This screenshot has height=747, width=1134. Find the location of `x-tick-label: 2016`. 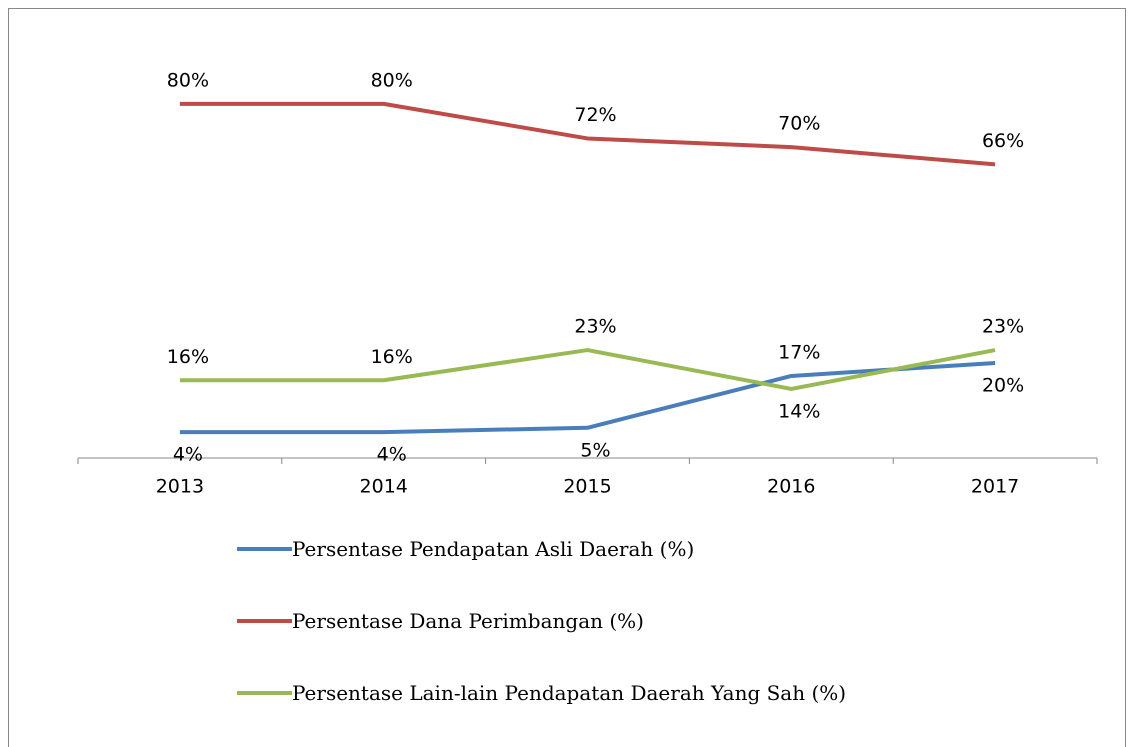

x-tick-label: 2016 is located at coordinates (791, 487).